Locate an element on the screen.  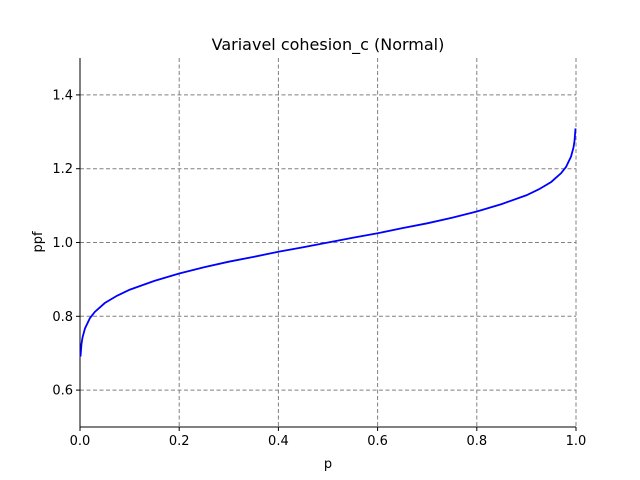
y-tick-label: 0.6 is located at coordinates (62, 391).